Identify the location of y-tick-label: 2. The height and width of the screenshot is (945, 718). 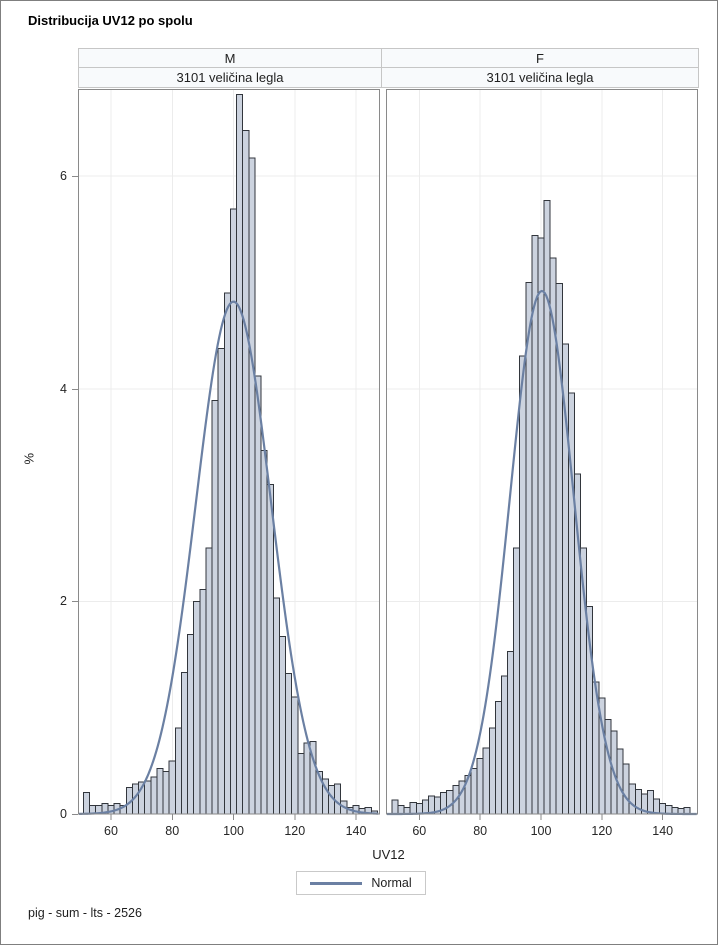
(63, 601).